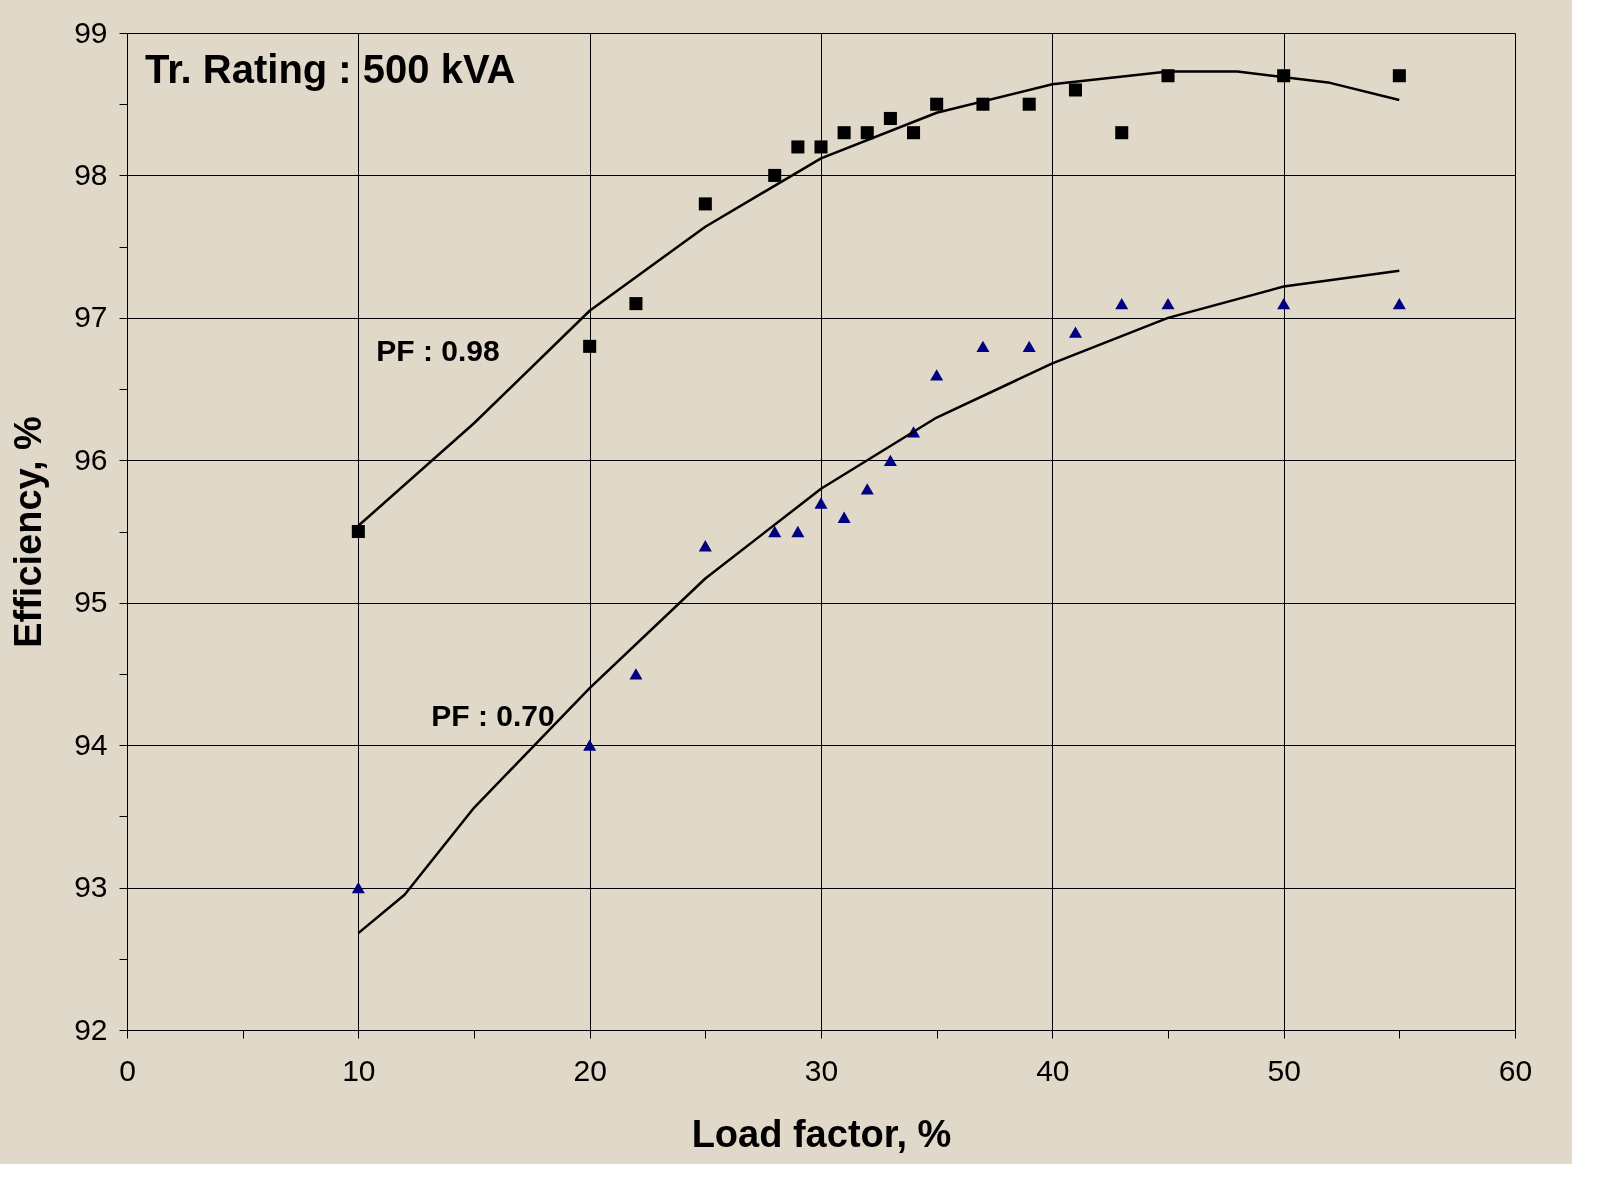 The image size is (1619, 1195). What do you see at coordinates (91, 887) in the screenshot?
I see `y-tick-label: 93` at bounding box center [91, 887].